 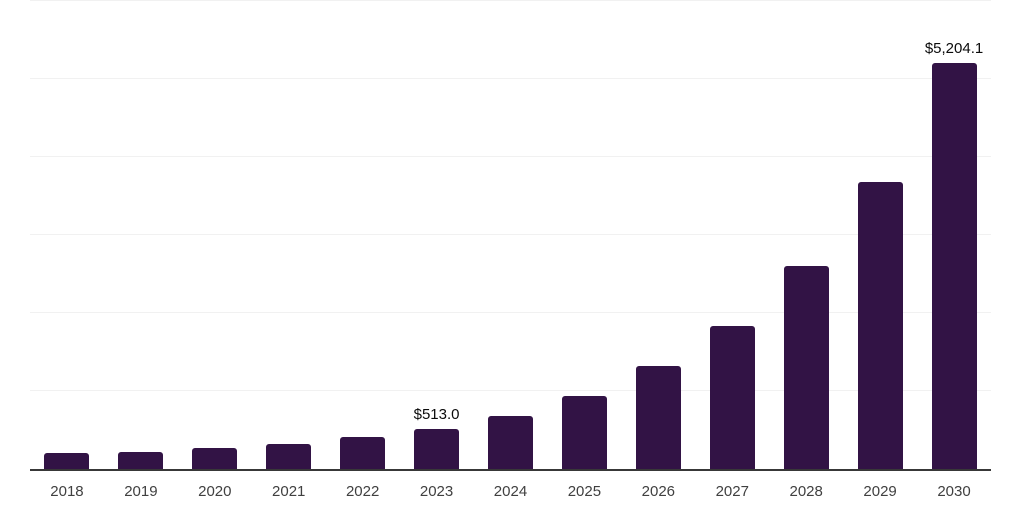 What do you see at coordinates (436, 414) in the screenshot?
I see `bar-value-label-2023: $513.0` at bounding box center [436, 414].